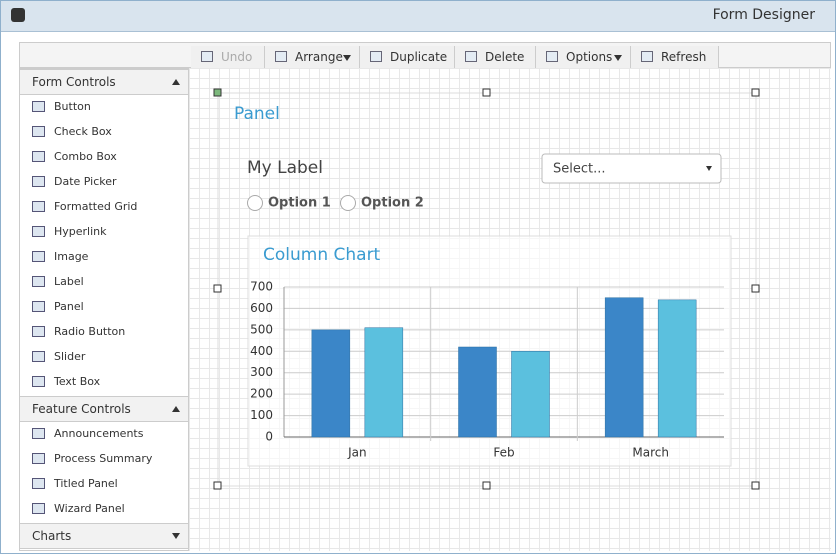 The height and width of the screenshot is (554, 836). I want to click on control-item: Wizard Panel, so click(89, 508).